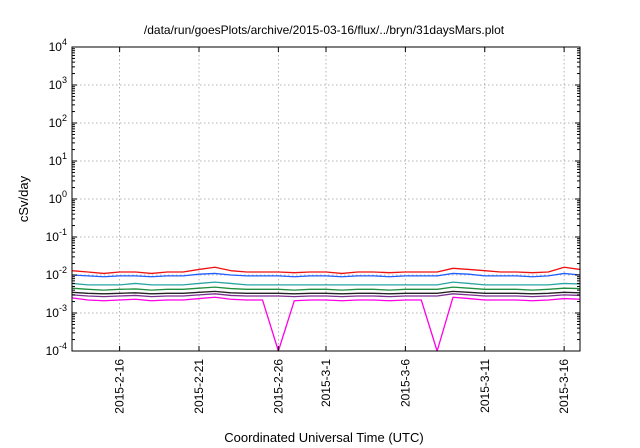 The height and width of the screenshot is (448, 640). What do you see at coordinates (56, 235) in the screenshot?
I see `y-tick-label: 10⁻¹` at bounding box center [56, 235].